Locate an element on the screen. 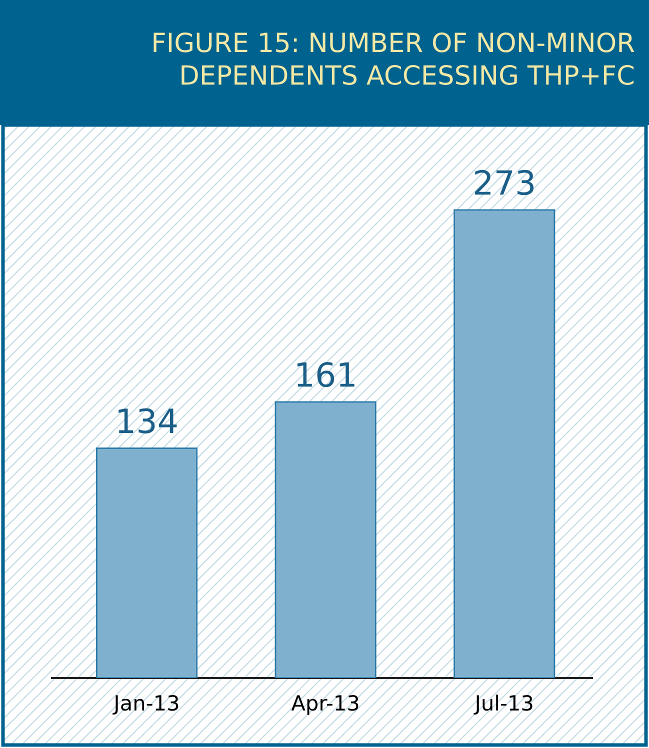 This screenshot has width=649, height=748. data-label: 134 is located at coordinates (147, 421).